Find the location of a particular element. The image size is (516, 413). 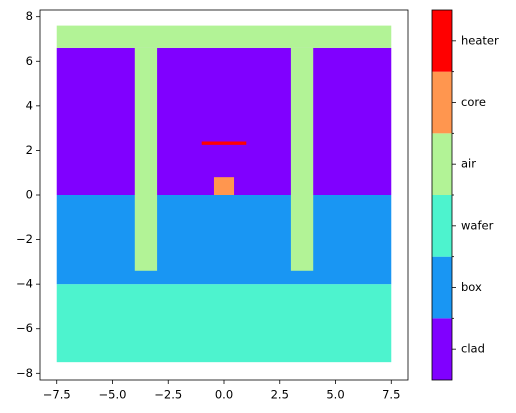

colorbar-label: box is located at coordinates (471, 287).